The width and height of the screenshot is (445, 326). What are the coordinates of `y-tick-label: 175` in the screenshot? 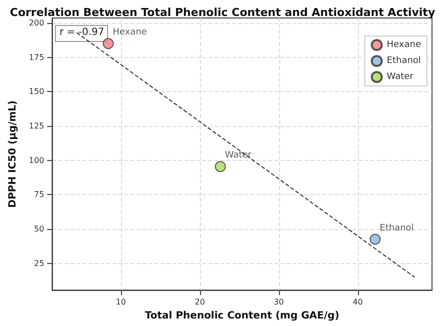 It's located at (36, 57).